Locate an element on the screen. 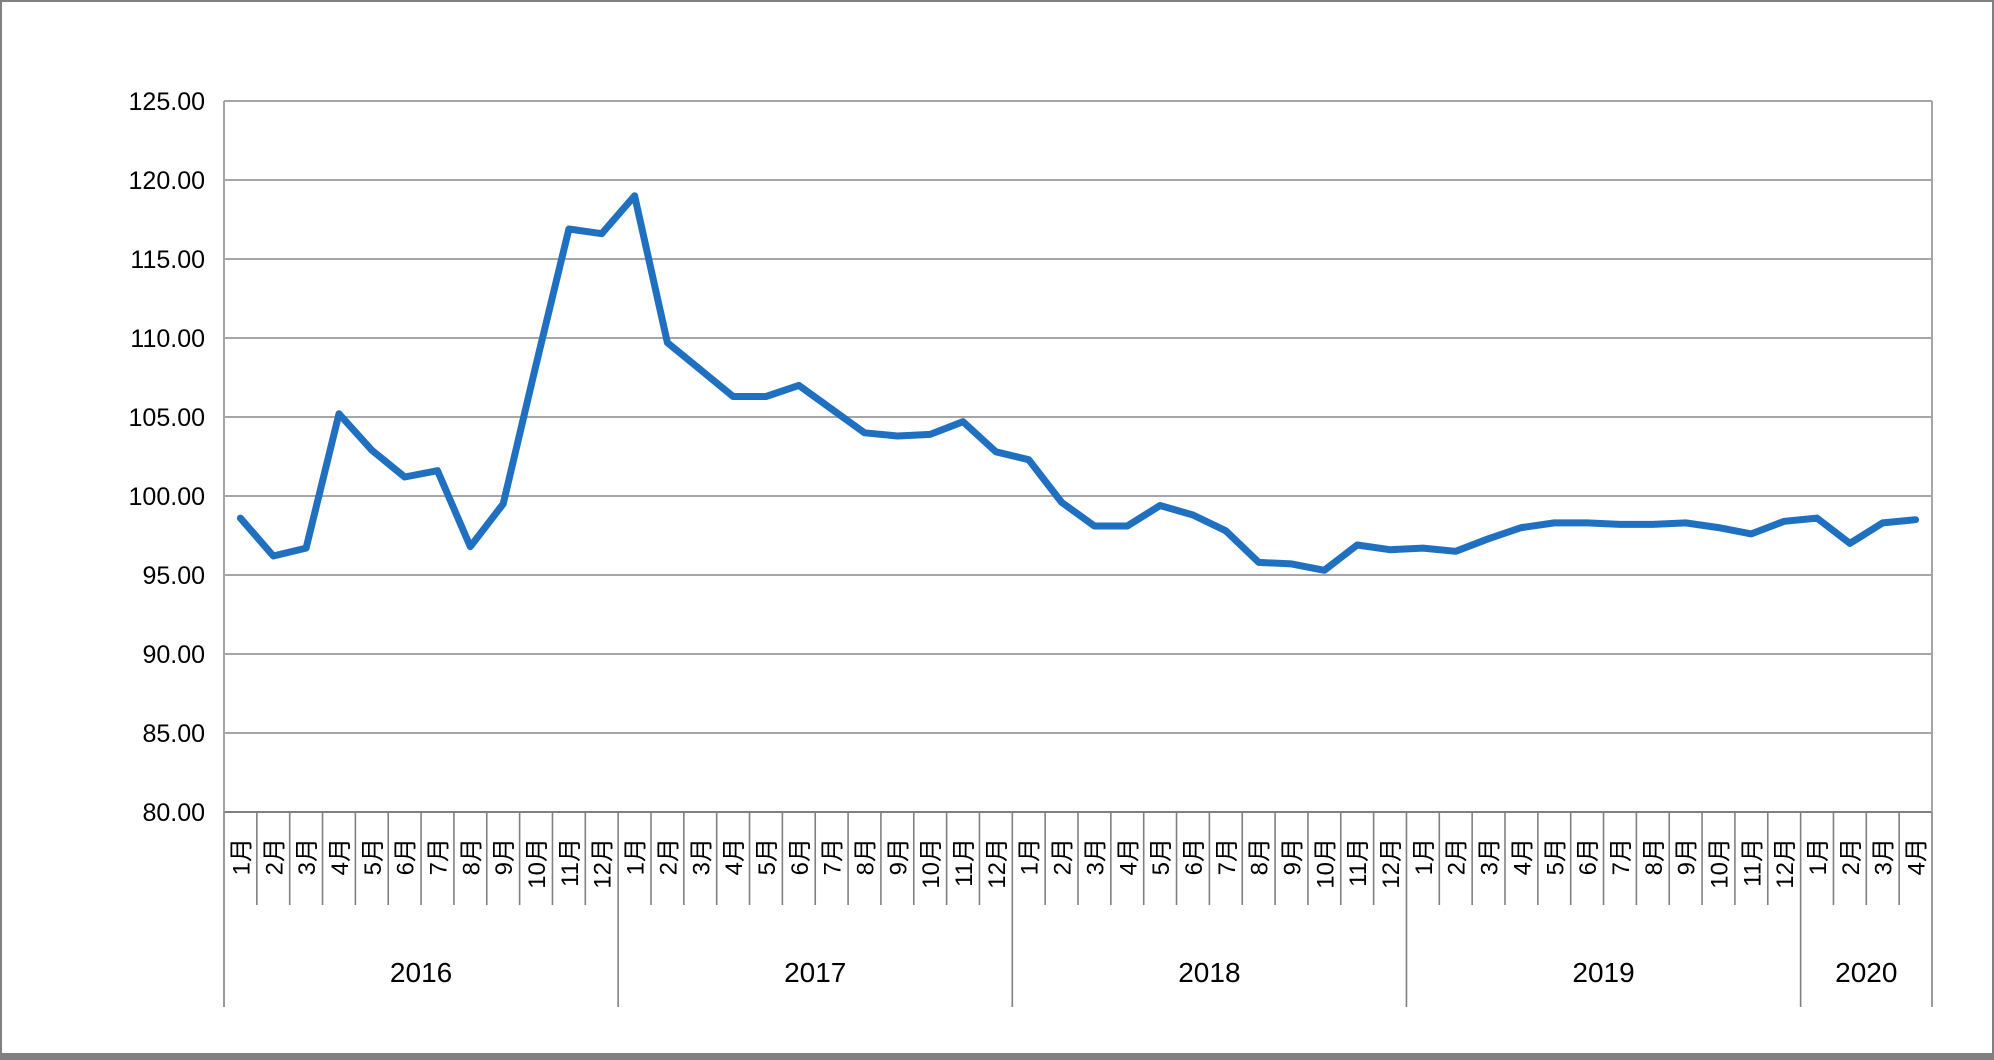 The width and height of the screenshot is (1994, 1060). x-axis-year-label: 2019 is located at coordinates (1603, 972).